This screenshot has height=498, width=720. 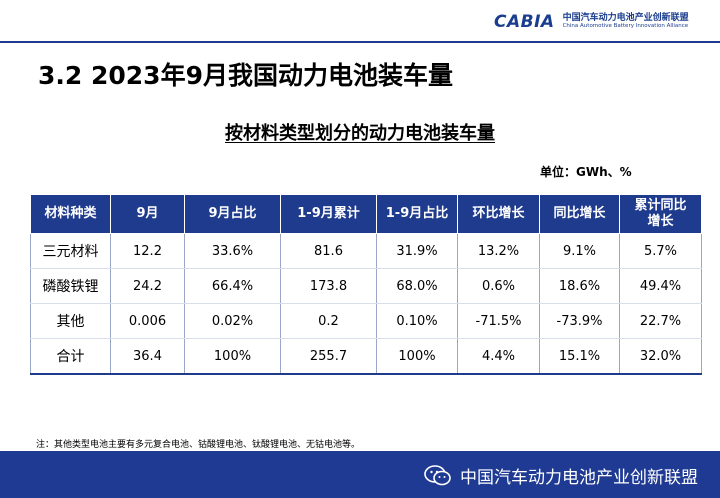 What do you see at coordinates (498, 321) in the screenshot?
I see `table-cell: -71.5%` at bounding box center [498, 321].